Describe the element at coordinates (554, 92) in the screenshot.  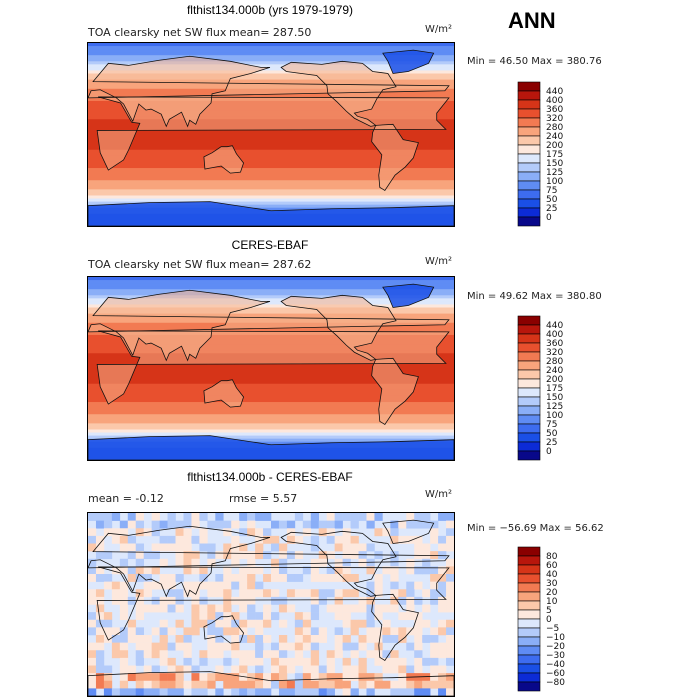
I see `colorbar-tick-label: 440` at that location.